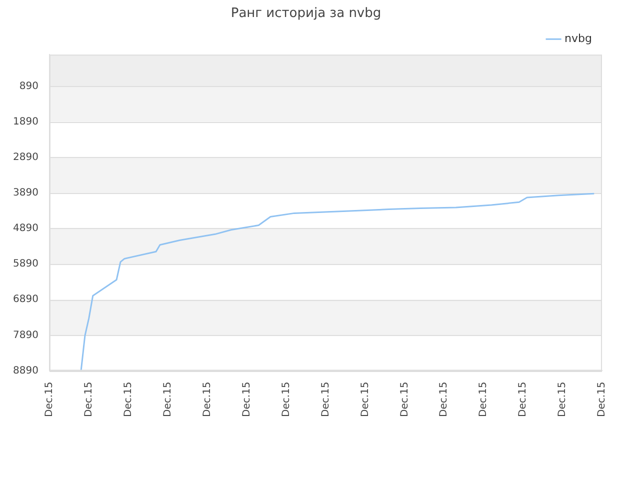 This screenshot has height=480, width=640. What do you see at coordinates (25, 228) in the screenshot?
I see `y-tick-label: 4890` at bounding box center [25, 228].